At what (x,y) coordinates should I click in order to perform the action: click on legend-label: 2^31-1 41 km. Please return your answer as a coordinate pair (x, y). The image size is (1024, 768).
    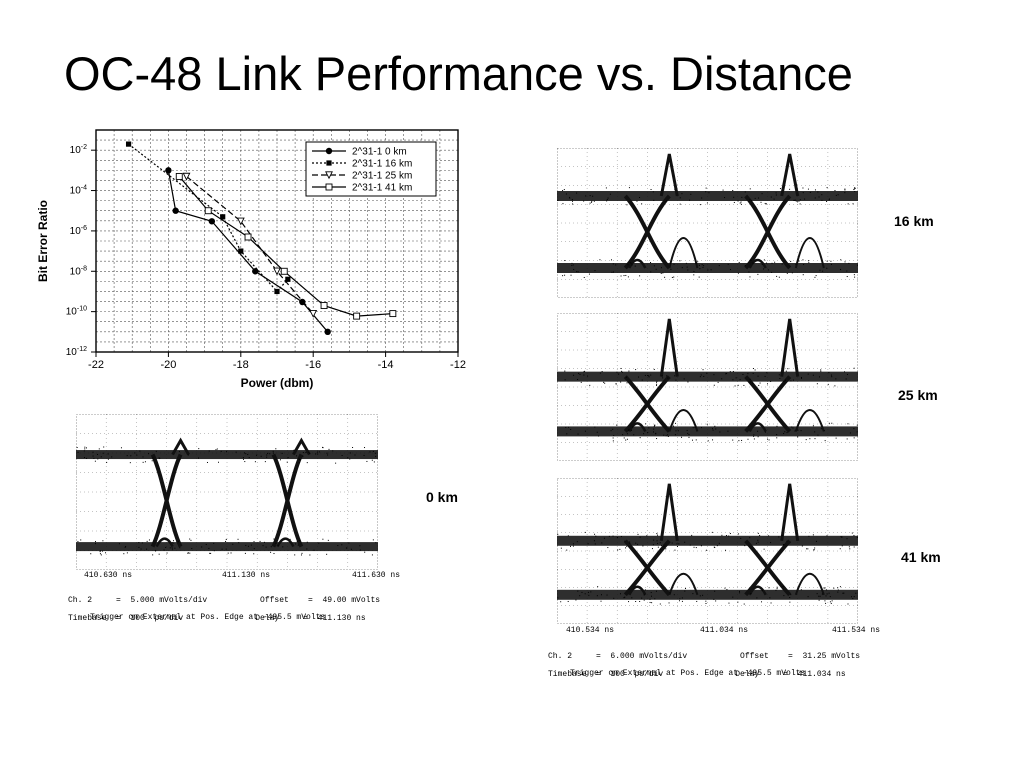
    Looking at the image, I should click on (382, 188).